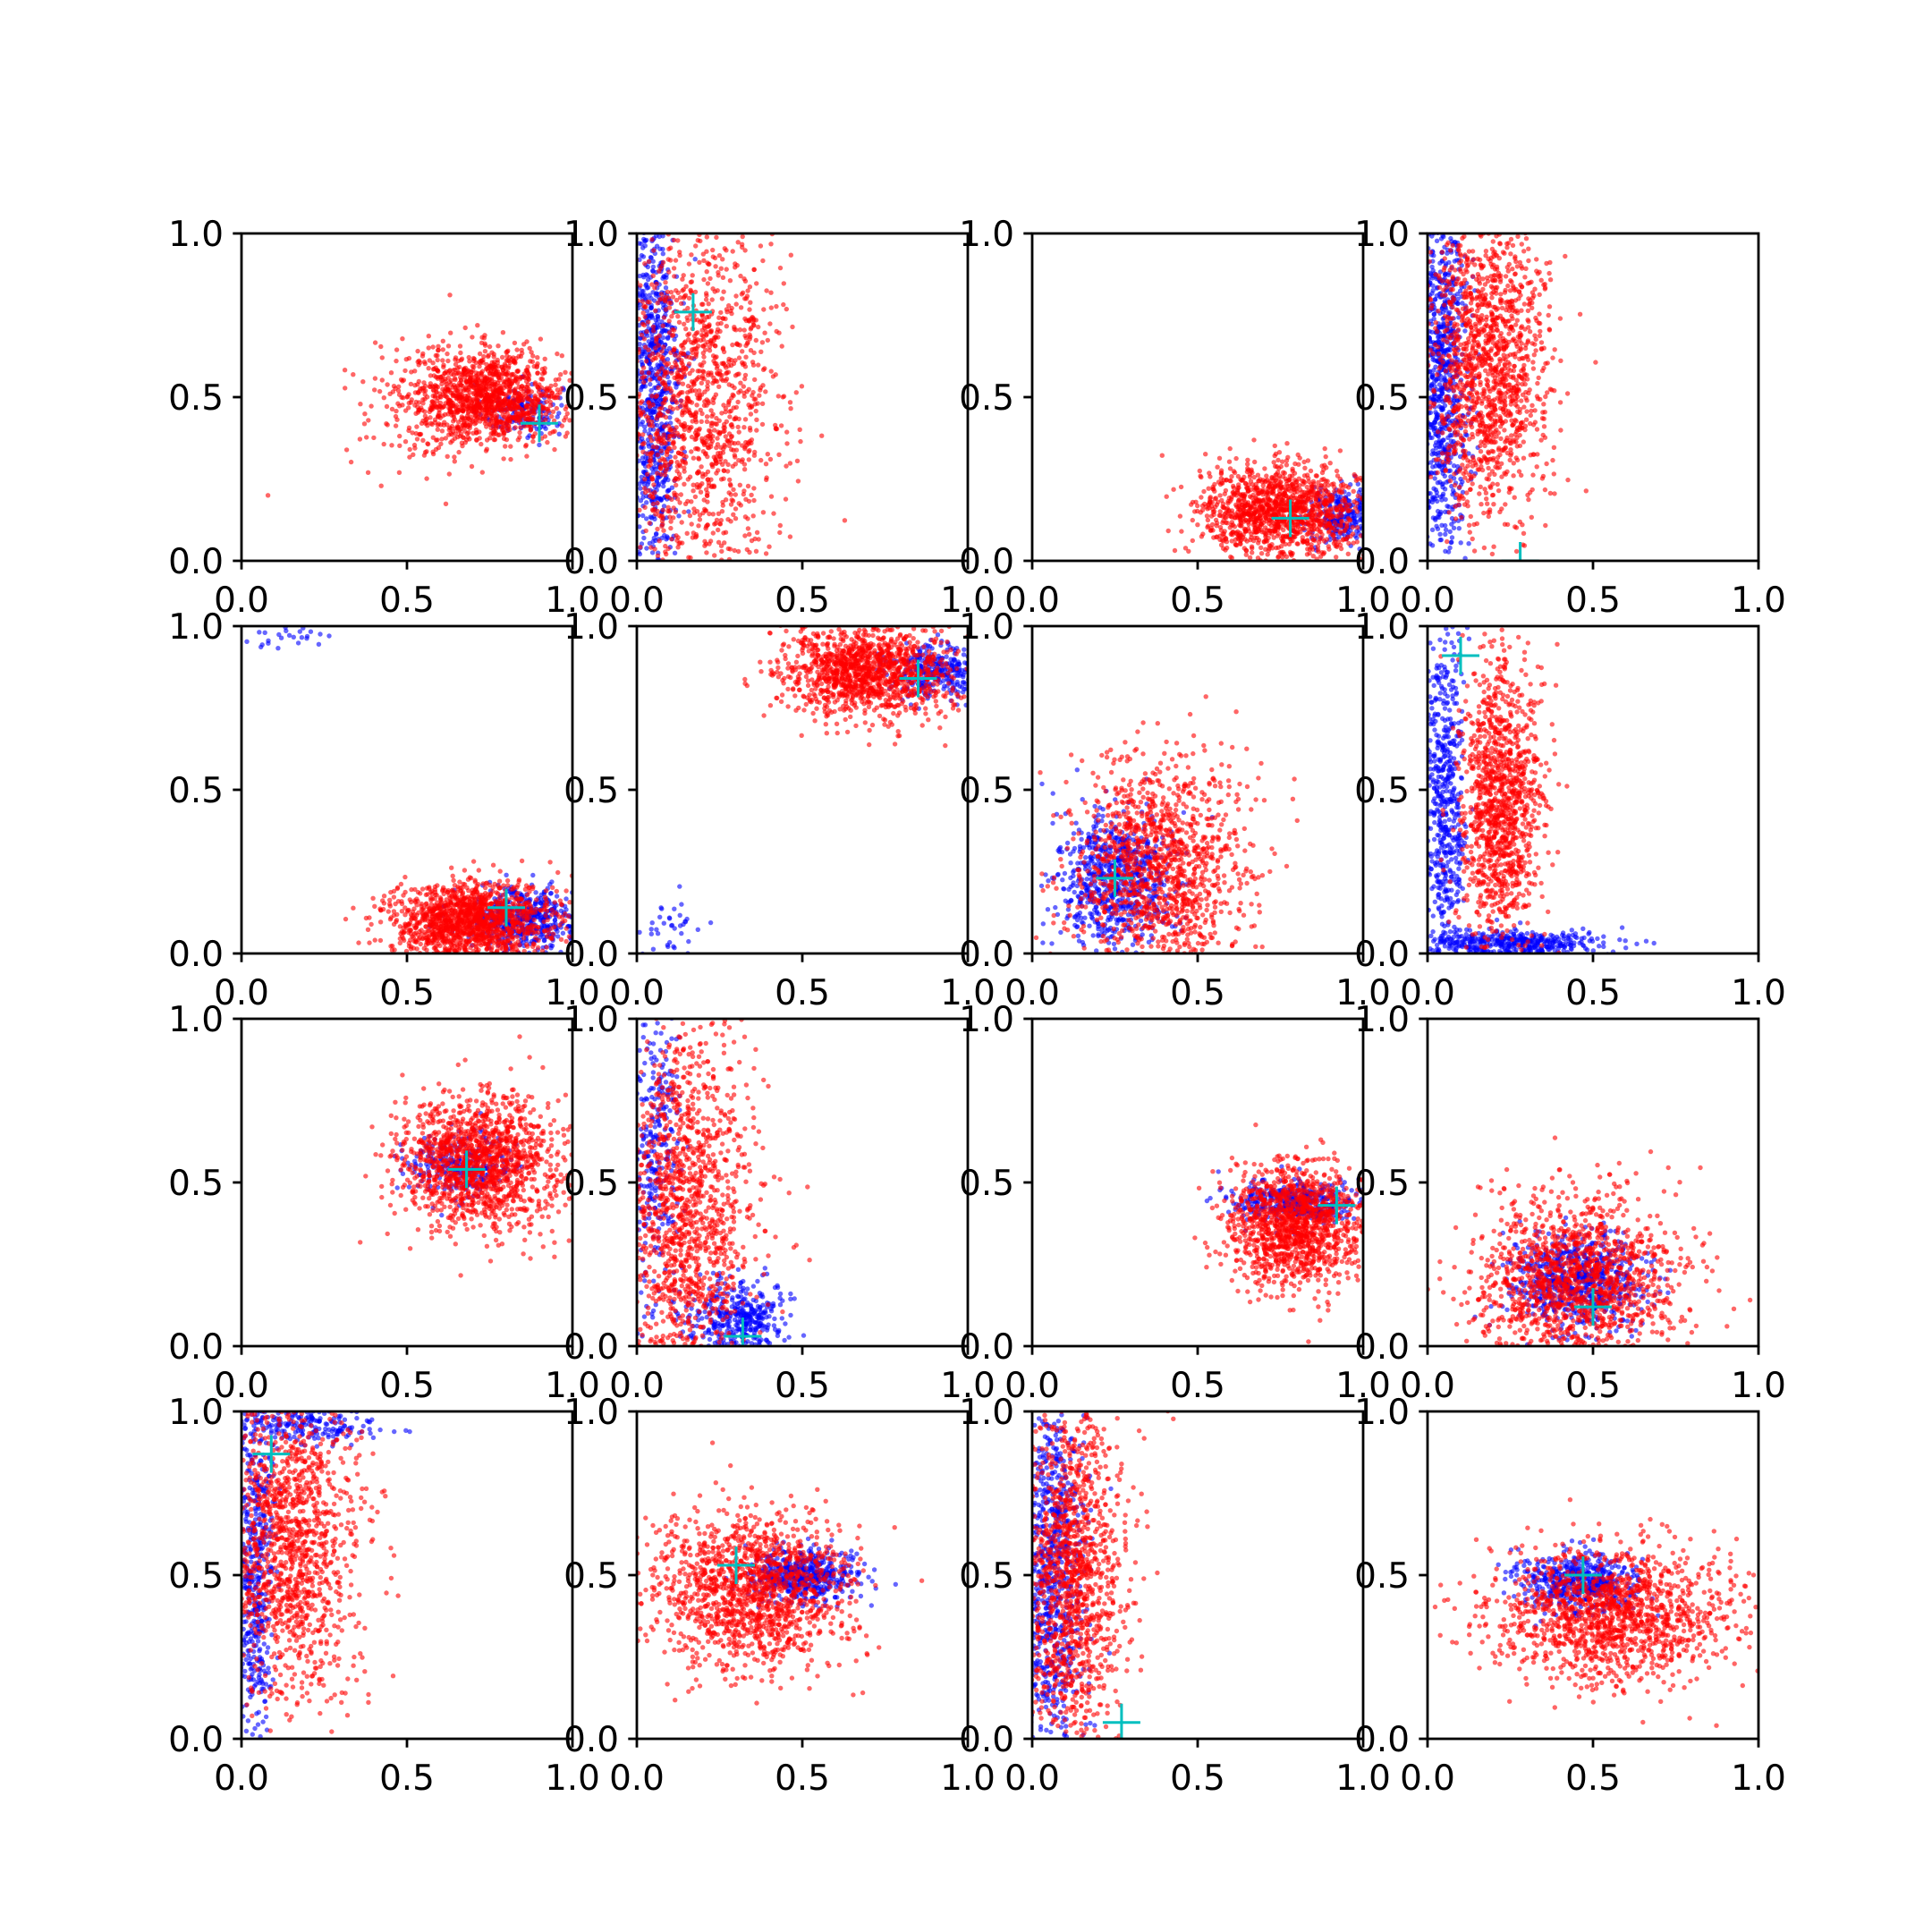 This screenshot has width=1932, height=1932. I want to click on series-b-points, so click(1267, 499).